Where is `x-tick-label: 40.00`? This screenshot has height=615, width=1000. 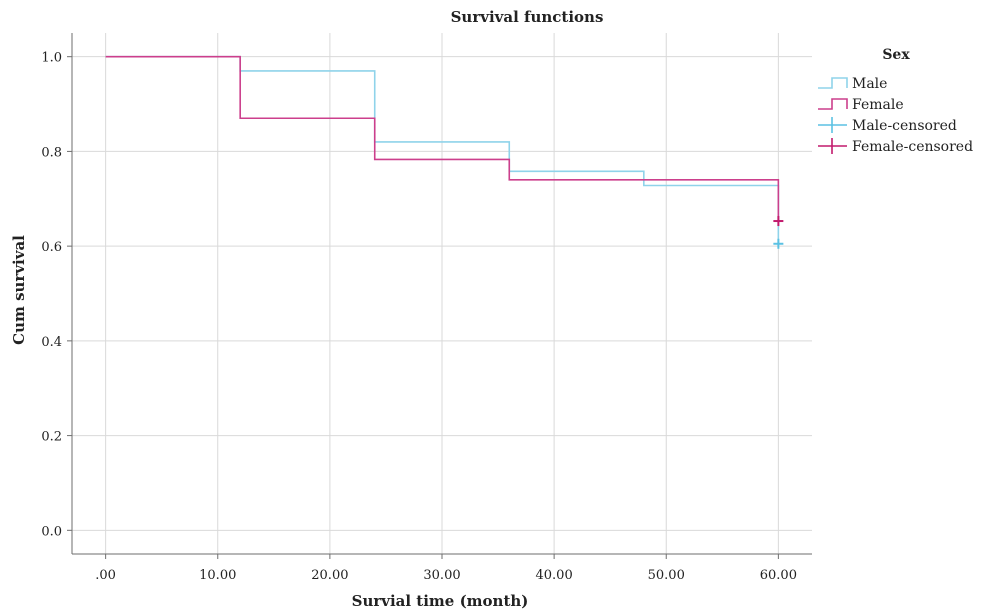
x-tick-label: 40.00 is located at coordinates (554, 575).